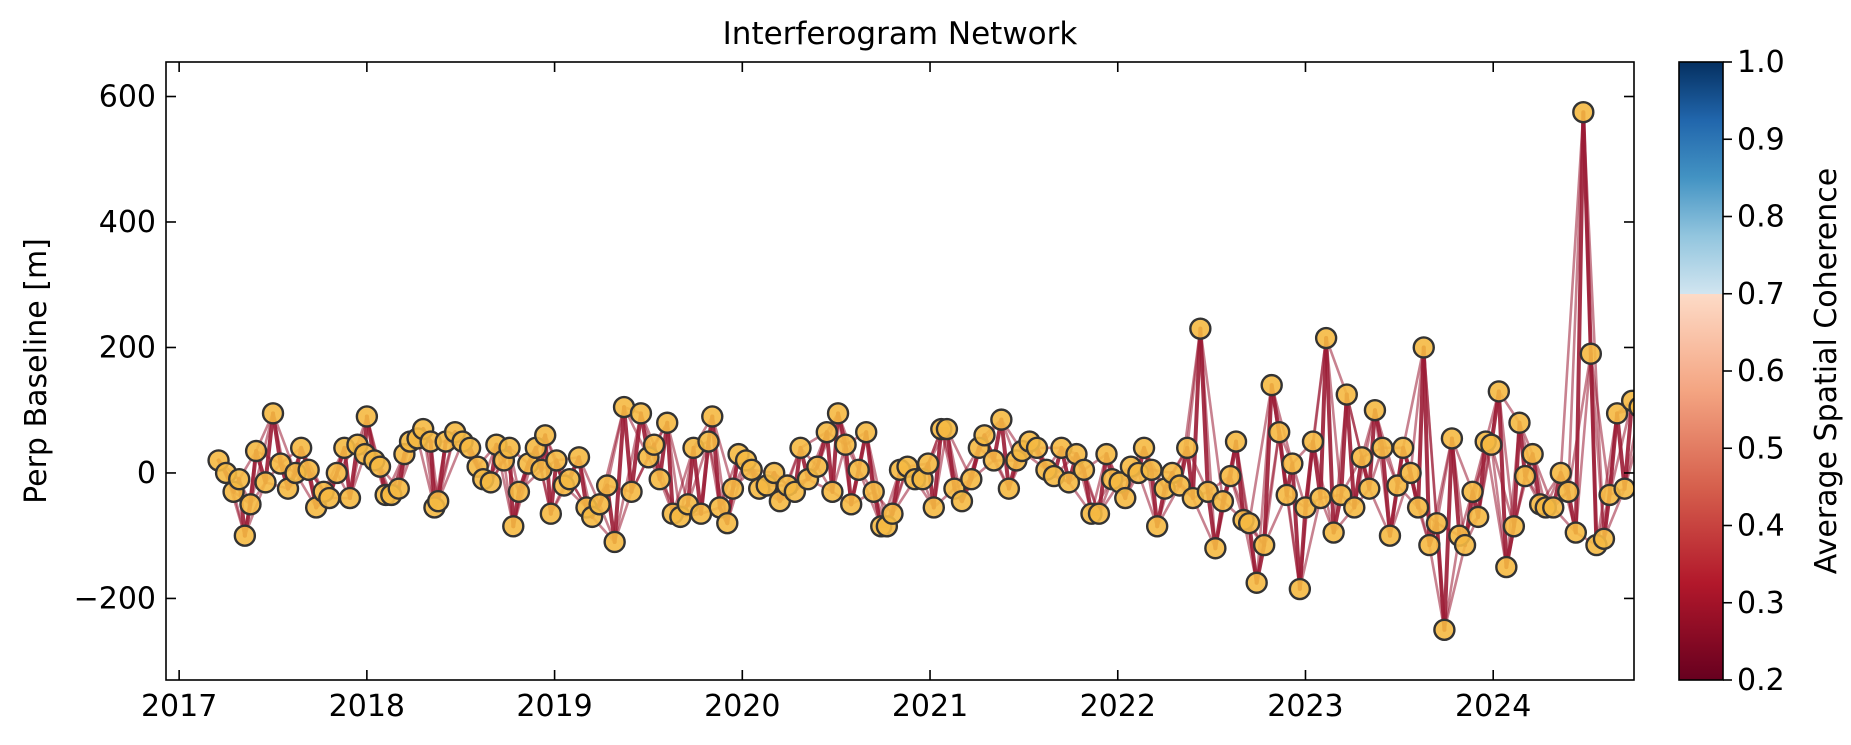  I want to click on colorbar-tick-label: 0.3, so click(1761, 603).